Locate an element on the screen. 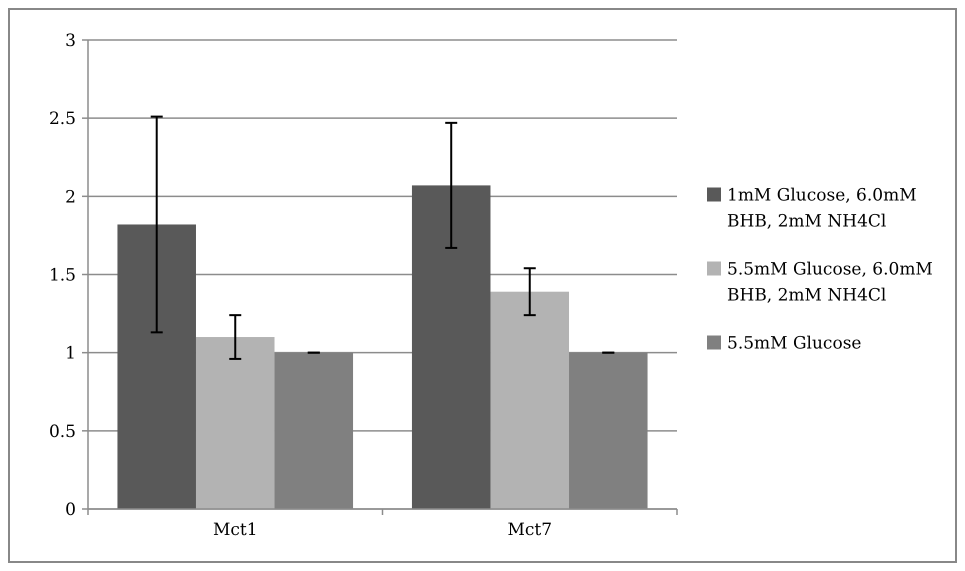  y-tick-label: 2 is located at coordinates (70, 197).